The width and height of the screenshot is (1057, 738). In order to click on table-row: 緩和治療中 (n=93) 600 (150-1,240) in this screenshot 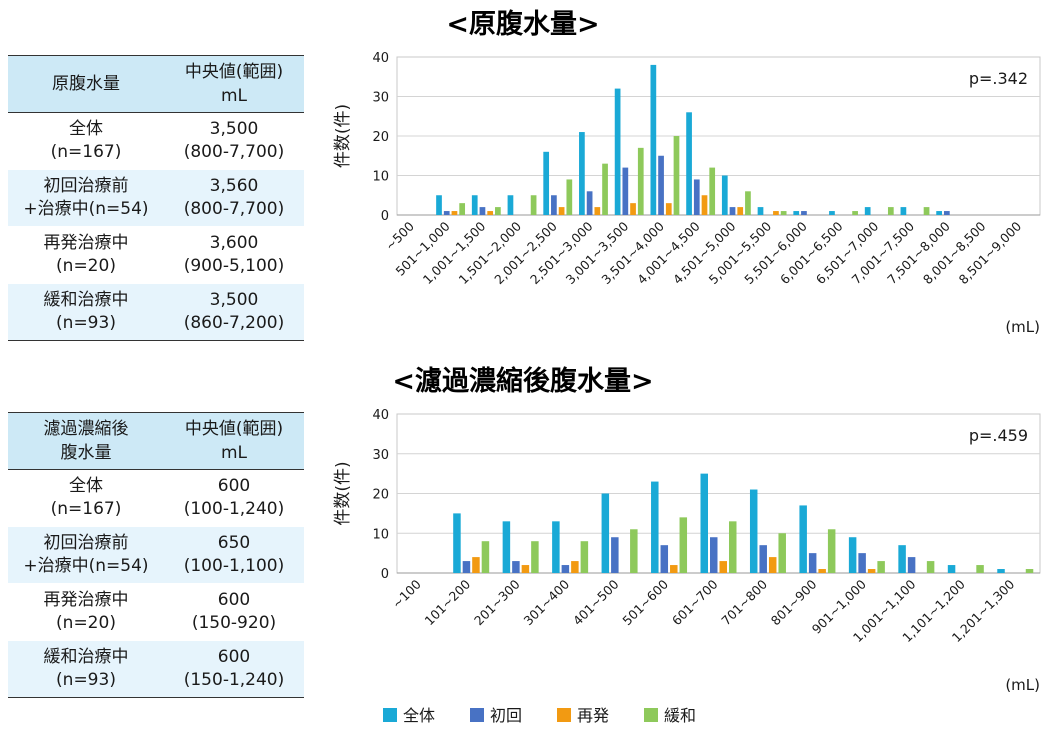, I will do `click(156, 669)`.